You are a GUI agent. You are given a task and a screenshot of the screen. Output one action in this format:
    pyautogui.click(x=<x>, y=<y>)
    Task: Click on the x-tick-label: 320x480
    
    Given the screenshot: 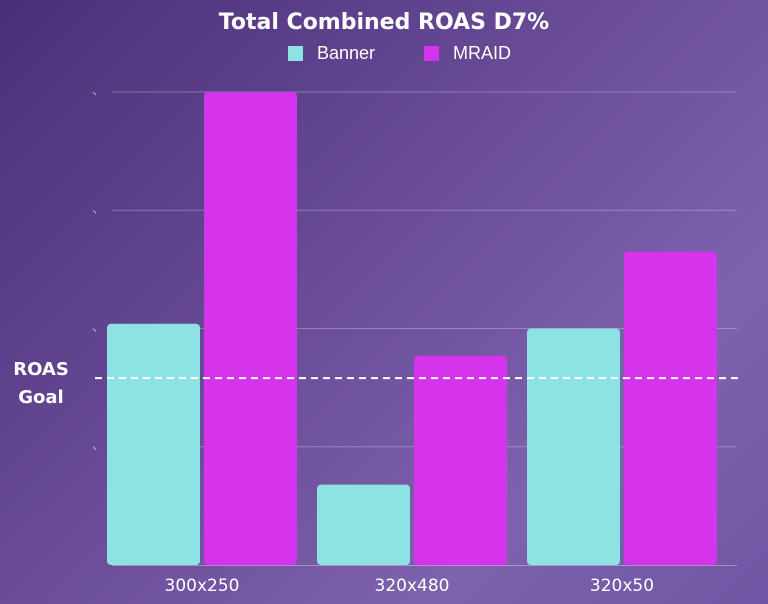 What is the action you would take?
    pyautogui.click(x=412, y=586)
    